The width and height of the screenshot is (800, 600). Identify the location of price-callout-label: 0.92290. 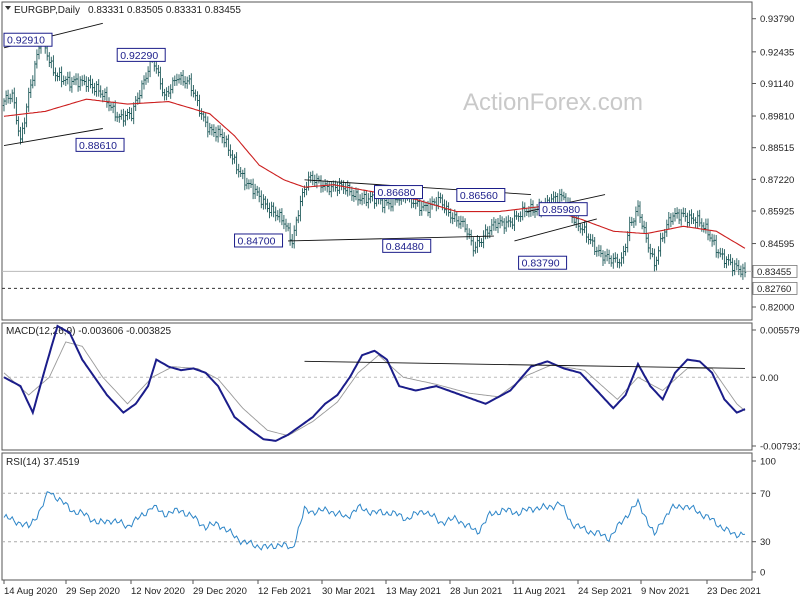
(139, 56).